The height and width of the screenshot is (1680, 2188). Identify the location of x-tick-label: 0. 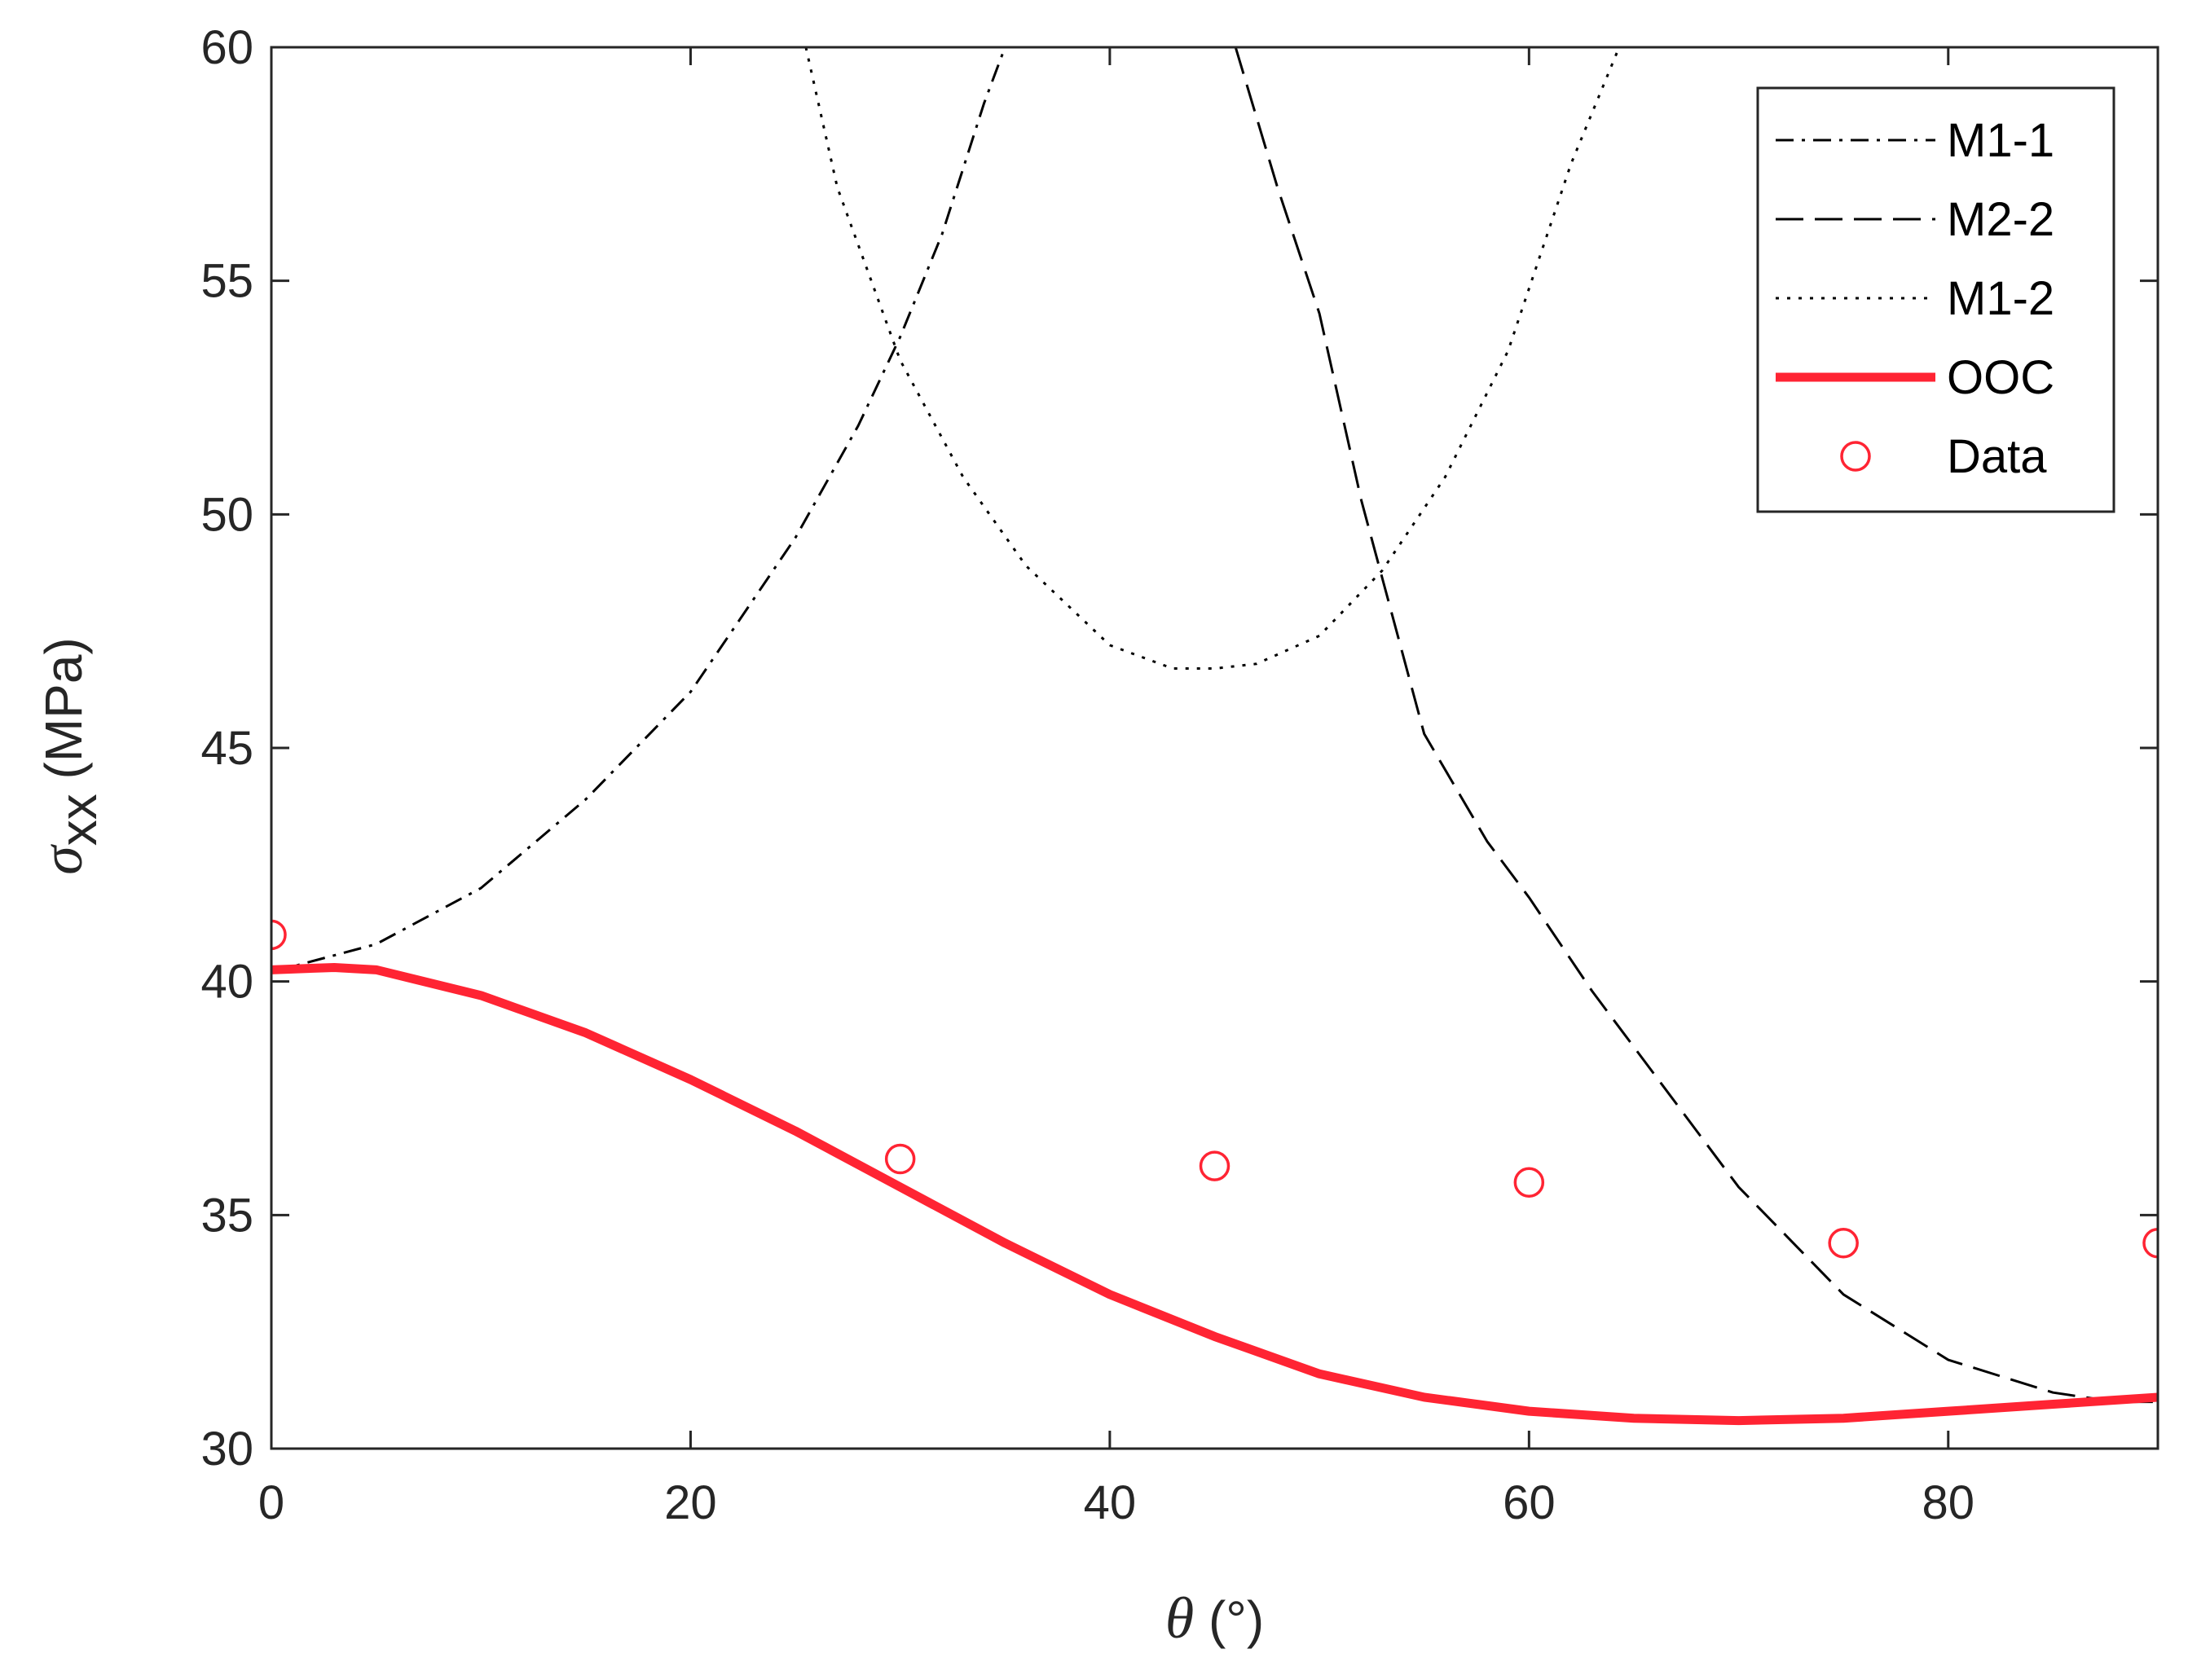
(271, 1502).